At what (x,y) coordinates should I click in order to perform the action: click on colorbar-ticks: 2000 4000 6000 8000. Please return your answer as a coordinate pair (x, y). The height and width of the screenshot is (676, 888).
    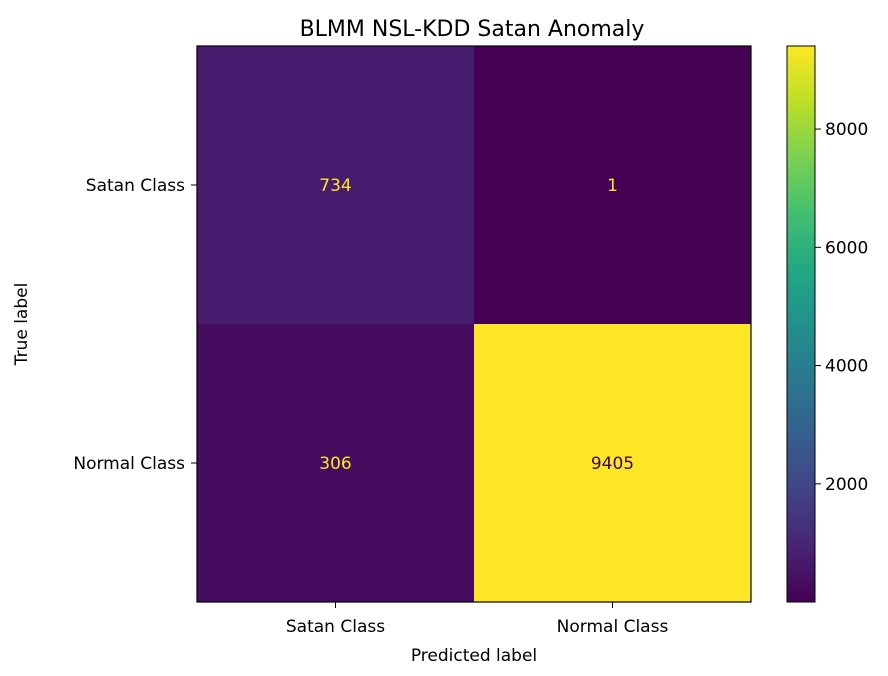
    Looking at the image, I should click on (841, 307).